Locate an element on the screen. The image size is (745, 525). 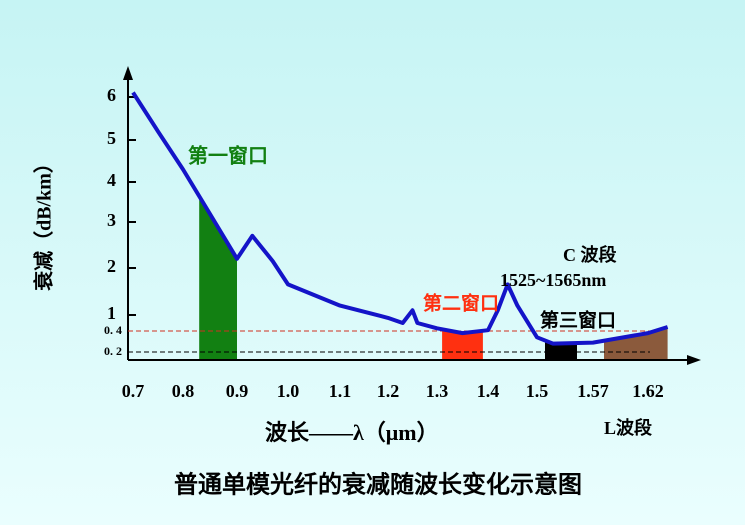
annotation: 1525~1565nm is located at coordinates (553, 280).